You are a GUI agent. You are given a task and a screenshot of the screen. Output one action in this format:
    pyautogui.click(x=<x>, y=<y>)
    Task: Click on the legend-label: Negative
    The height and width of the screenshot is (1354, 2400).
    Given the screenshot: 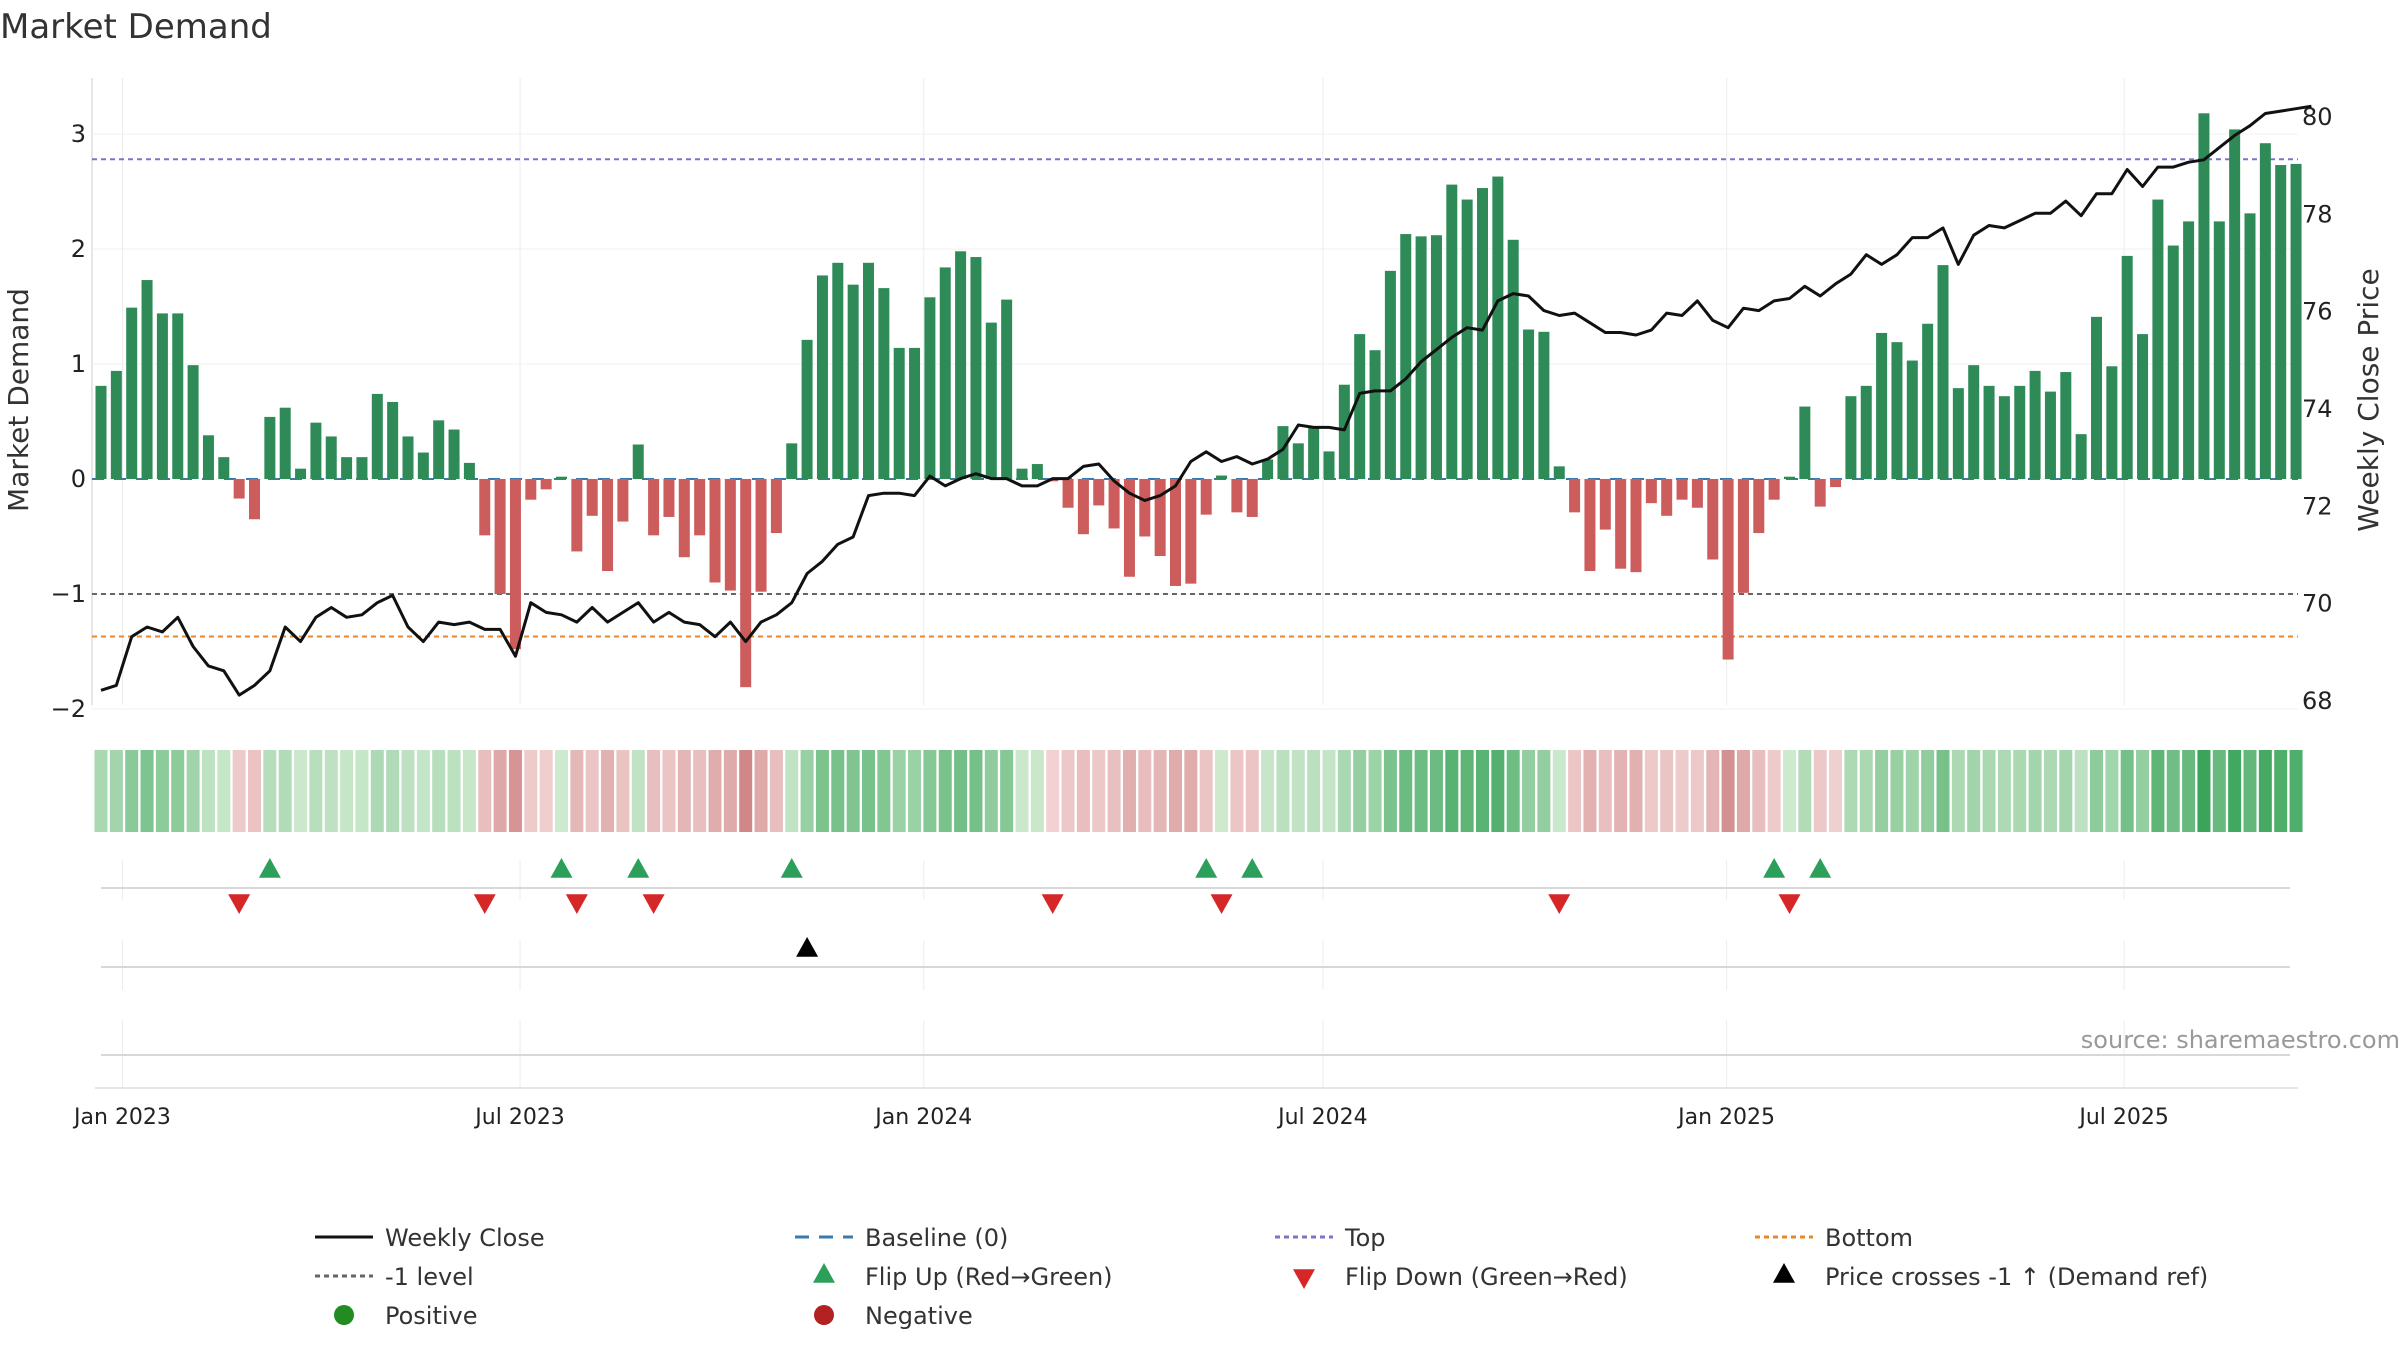 What is the action you would take?
    pyautogui.click(x=919, y=1316)
    